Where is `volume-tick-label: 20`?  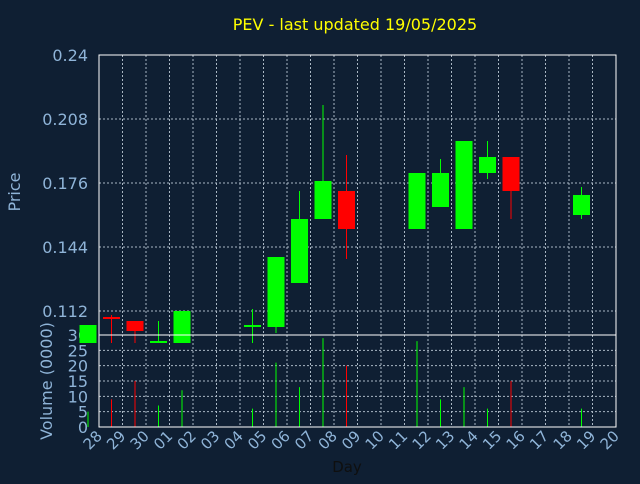
volume-tick-label: 20 is located at coordinates (78, 366).